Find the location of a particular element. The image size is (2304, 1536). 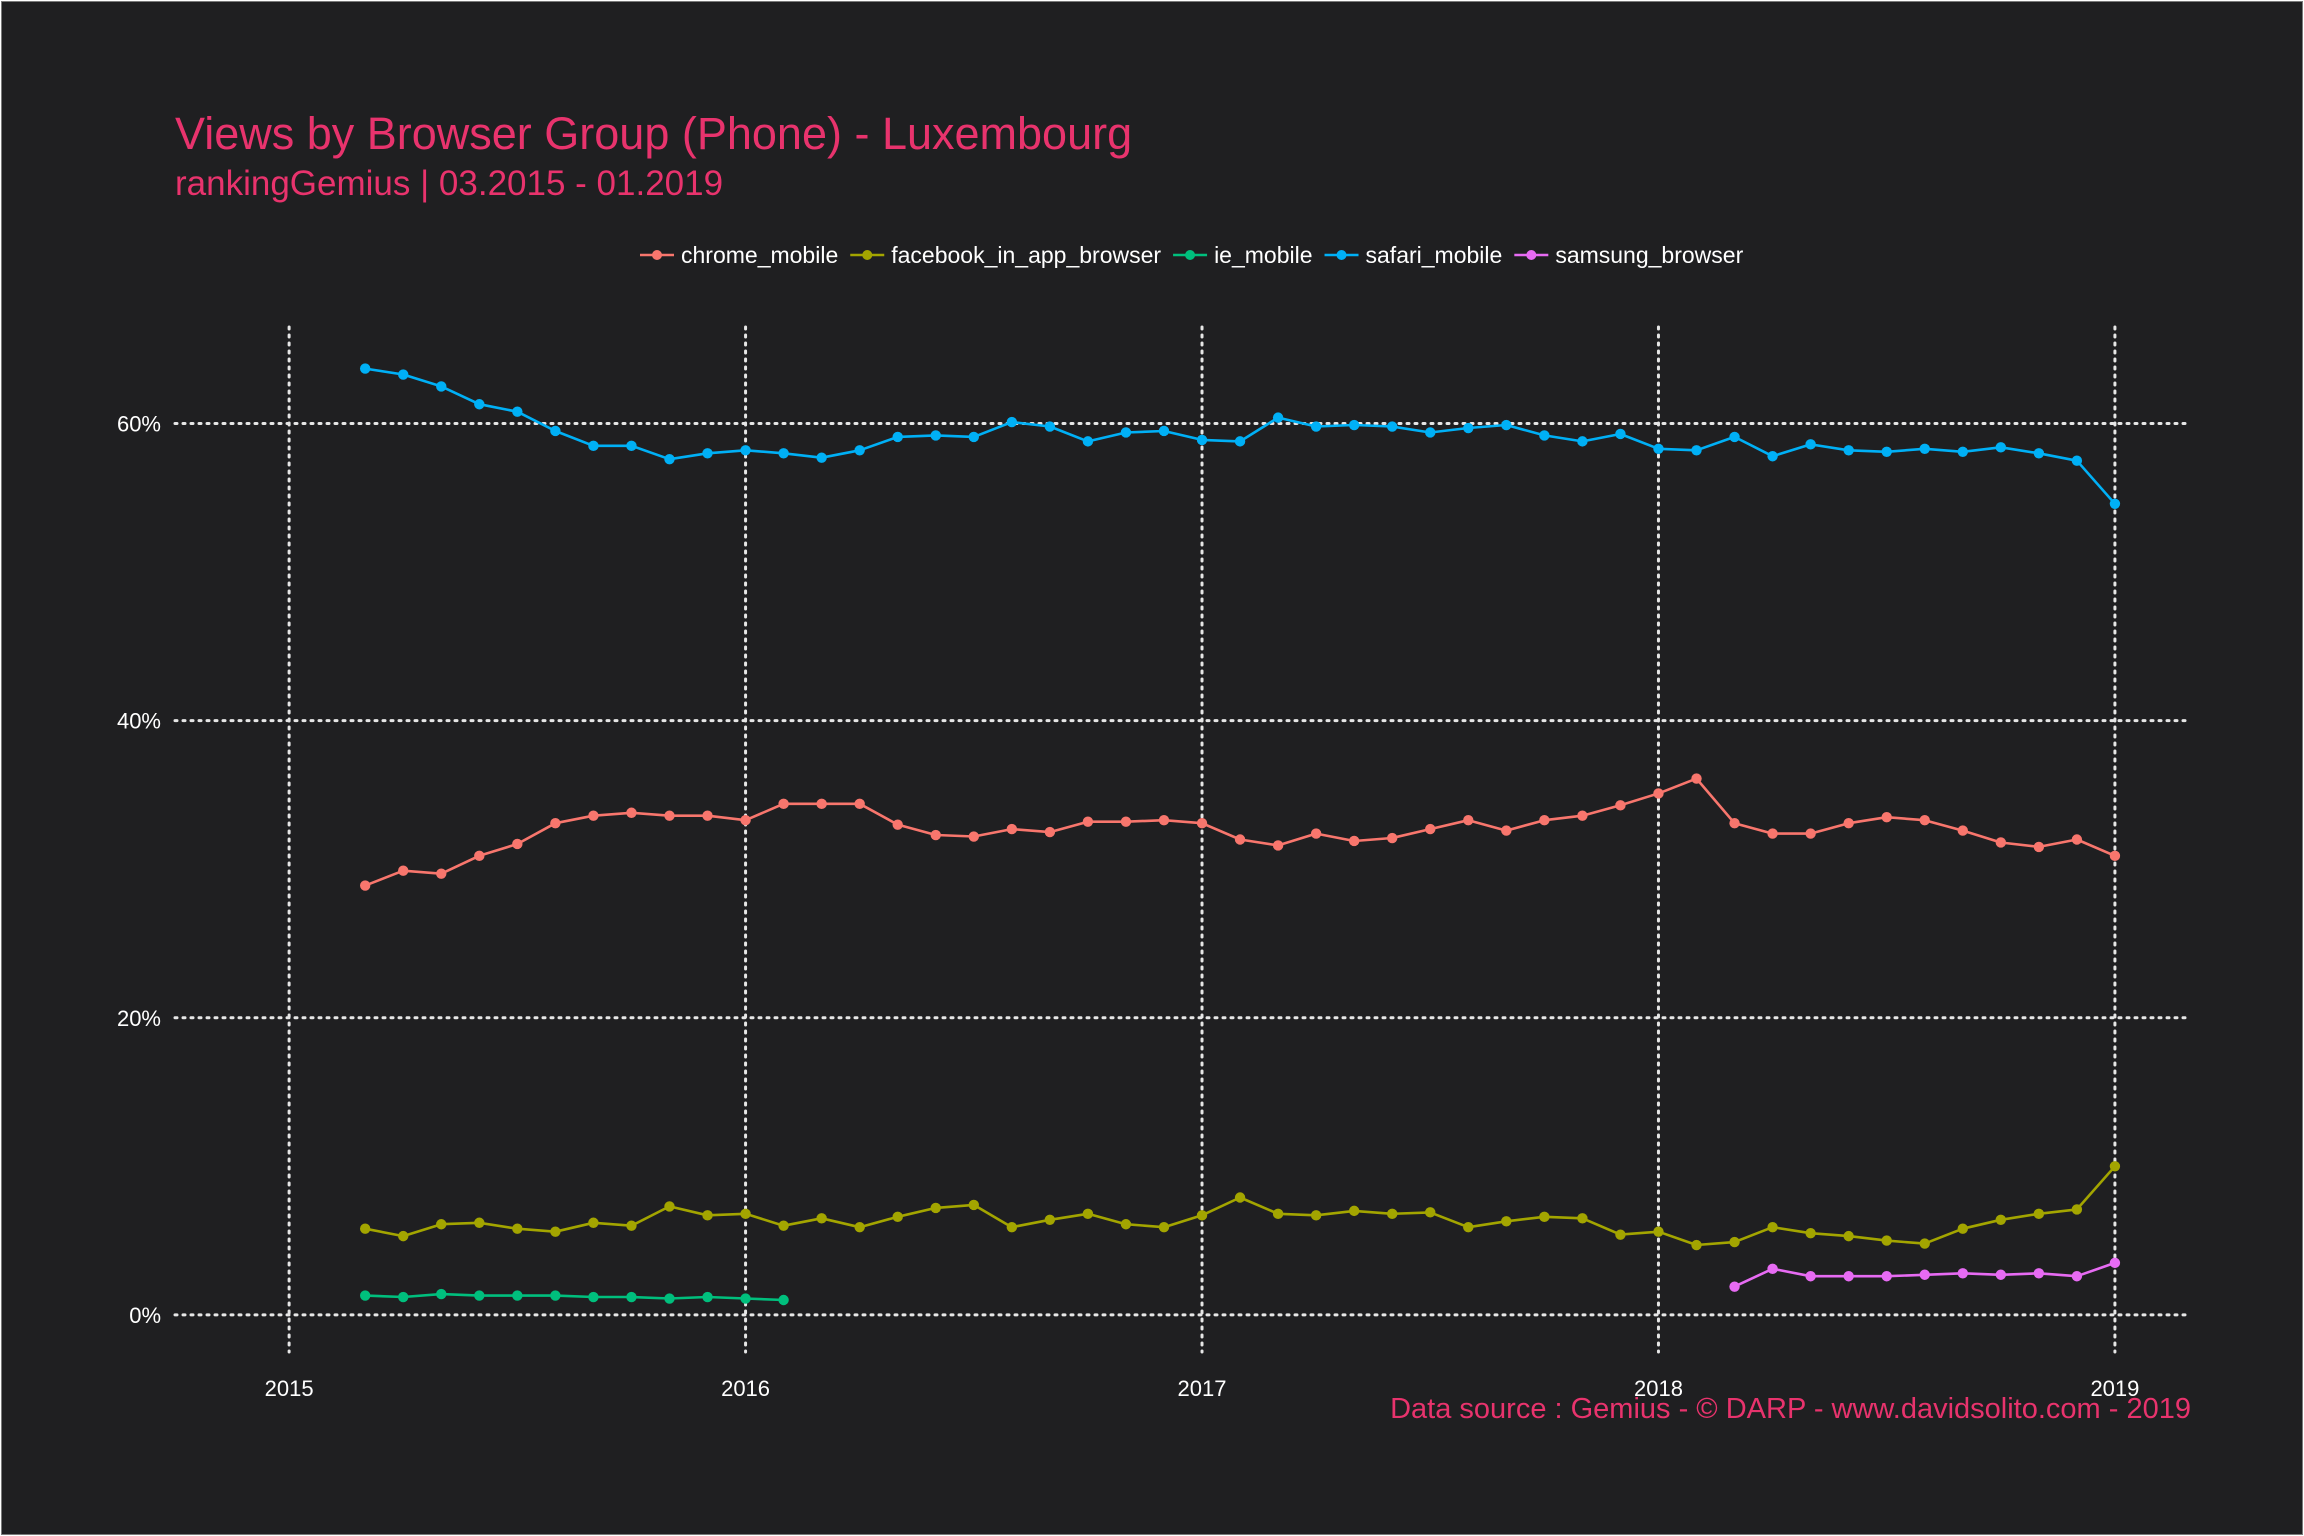

y-tick-label: 20% is located at coordinates (139, 1018).